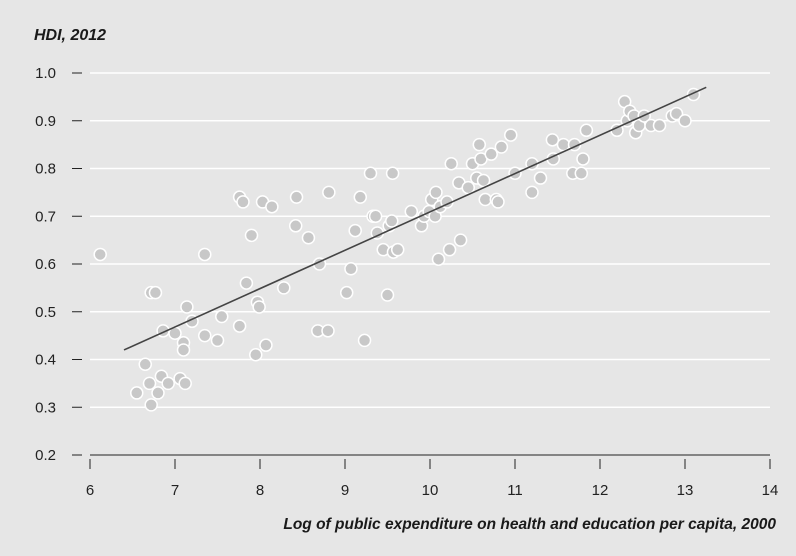  What do you see at coordinates (45, 73) in the screenshot?
I see `y-tick-label: 1.0` at bounding box center [45, 73].